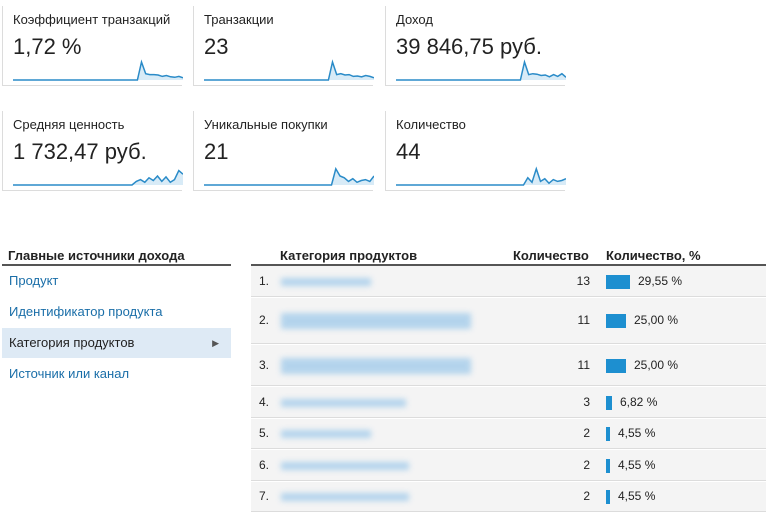 The image size is (766, 518). What do you see at coordinates (508, 281) in the screenshot?
I see `table-row: 1. 13 29,55 %` at bounding box center [508, 281].